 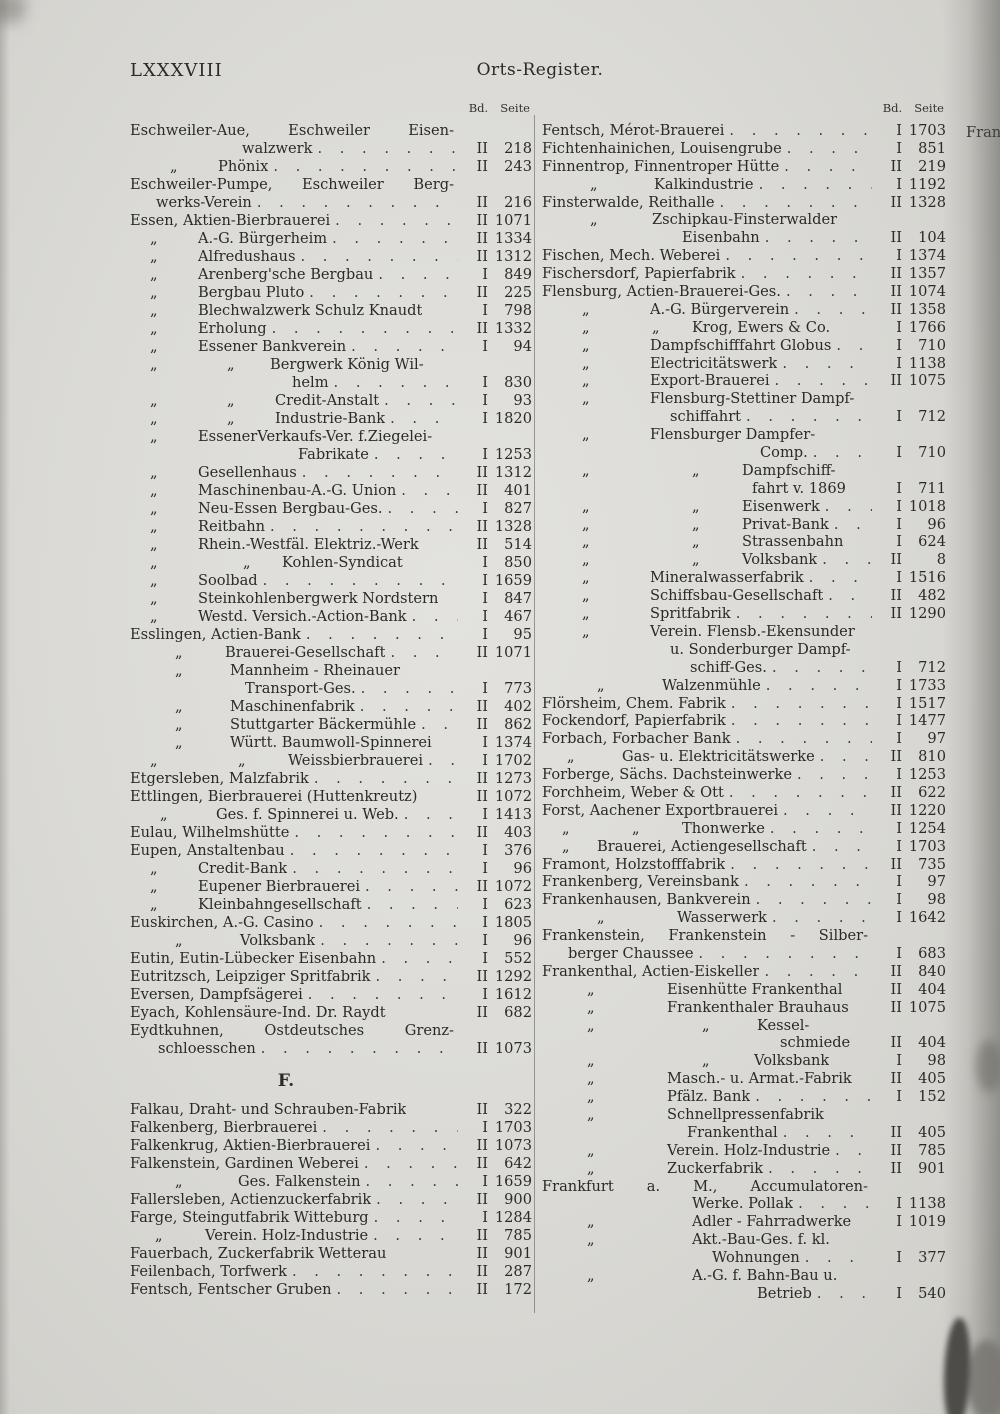 I want to click on page-reference: 830, so click(x=518, y=382).